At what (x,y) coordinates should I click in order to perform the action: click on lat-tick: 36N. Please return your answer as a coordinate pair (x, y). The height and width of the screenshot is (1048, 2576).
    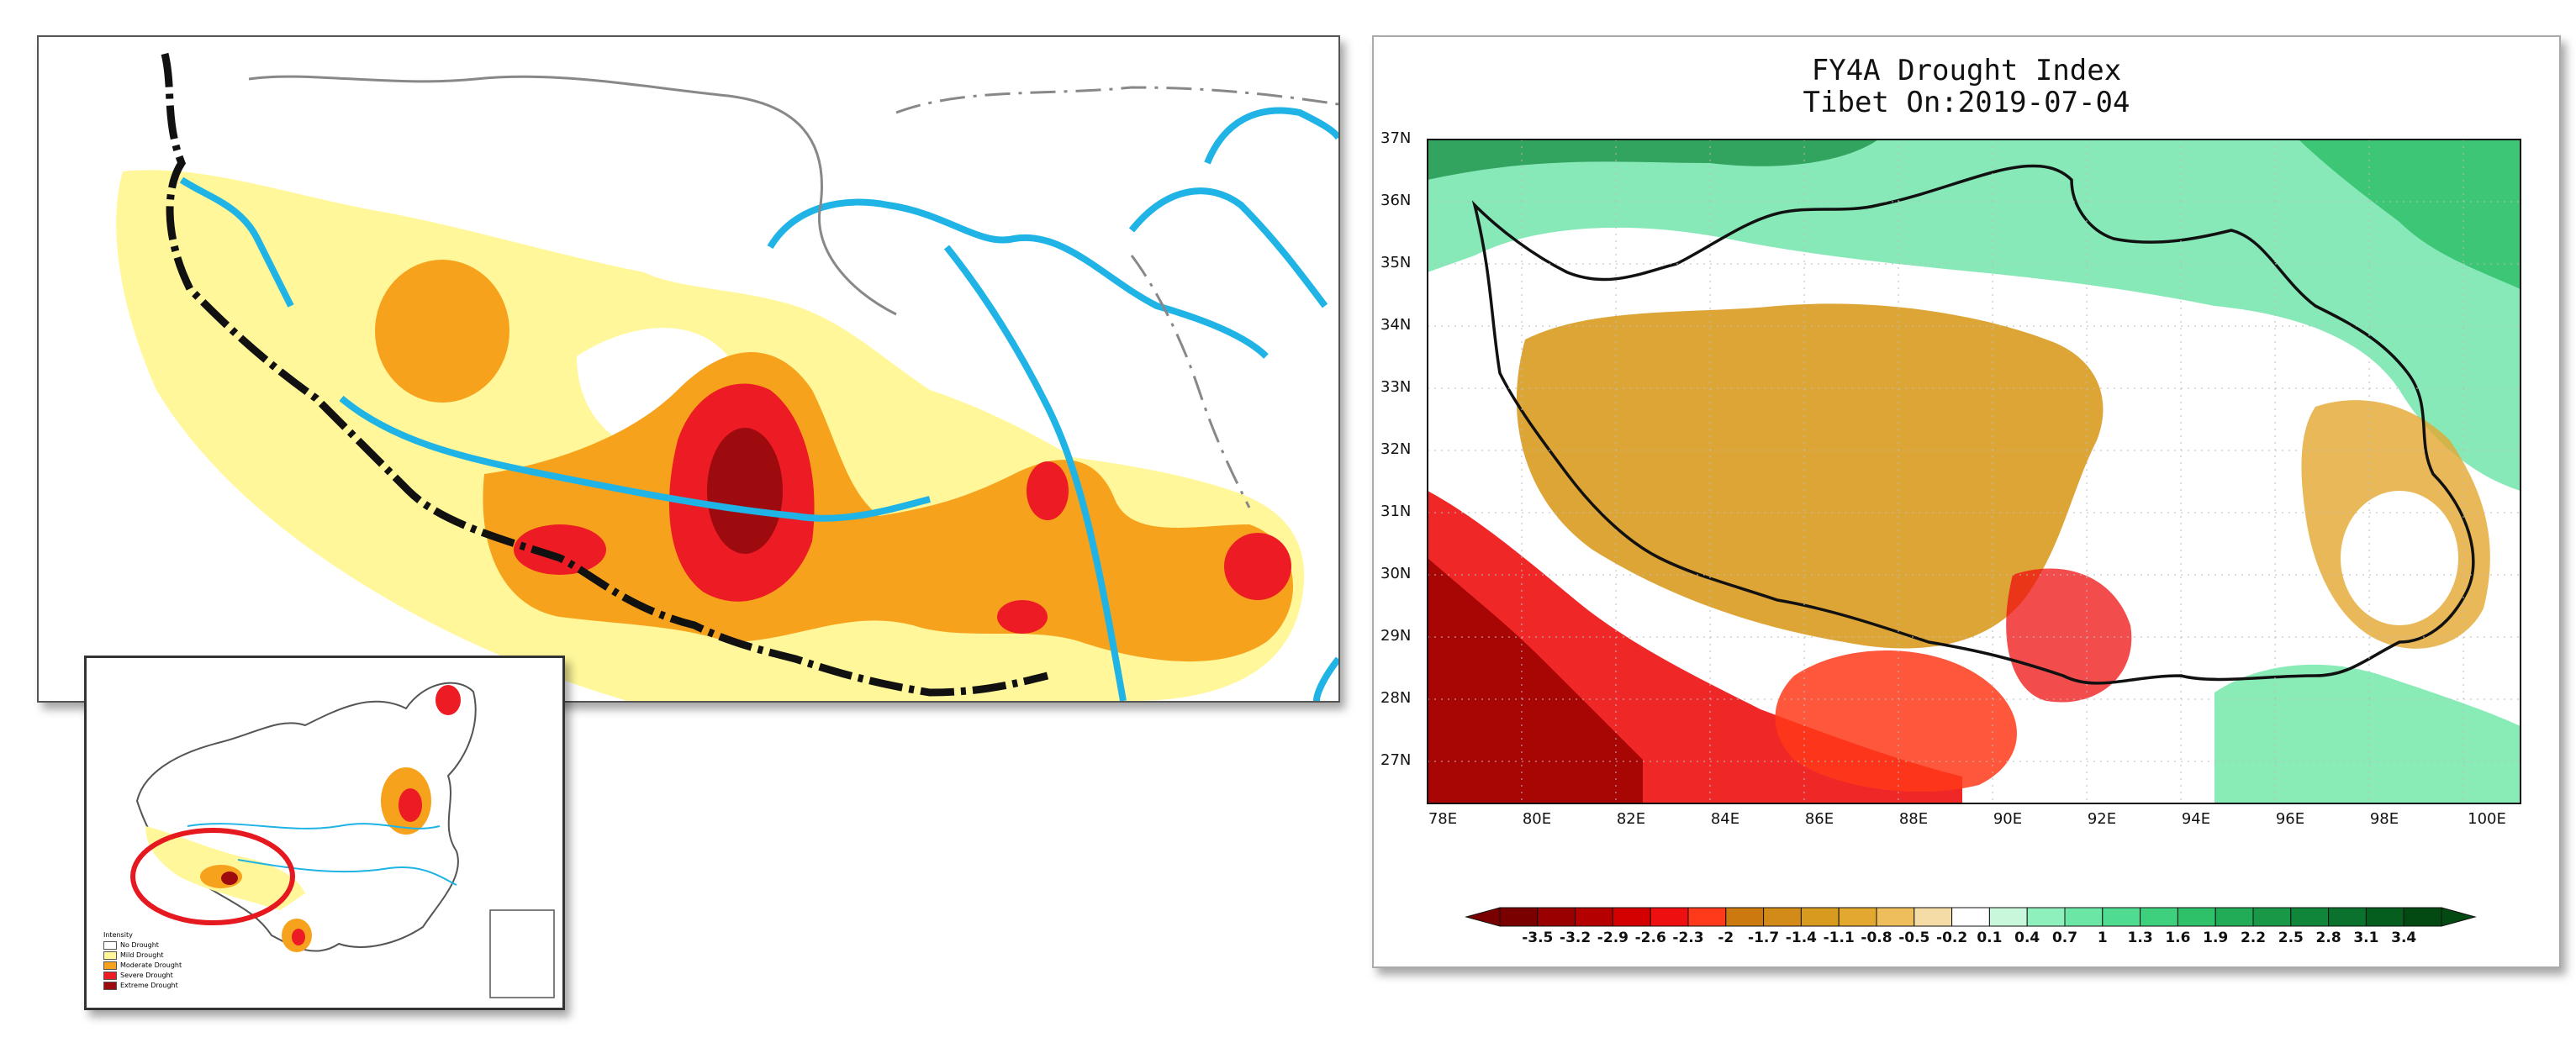
    Looking at the image, I should click on (1396, 200).